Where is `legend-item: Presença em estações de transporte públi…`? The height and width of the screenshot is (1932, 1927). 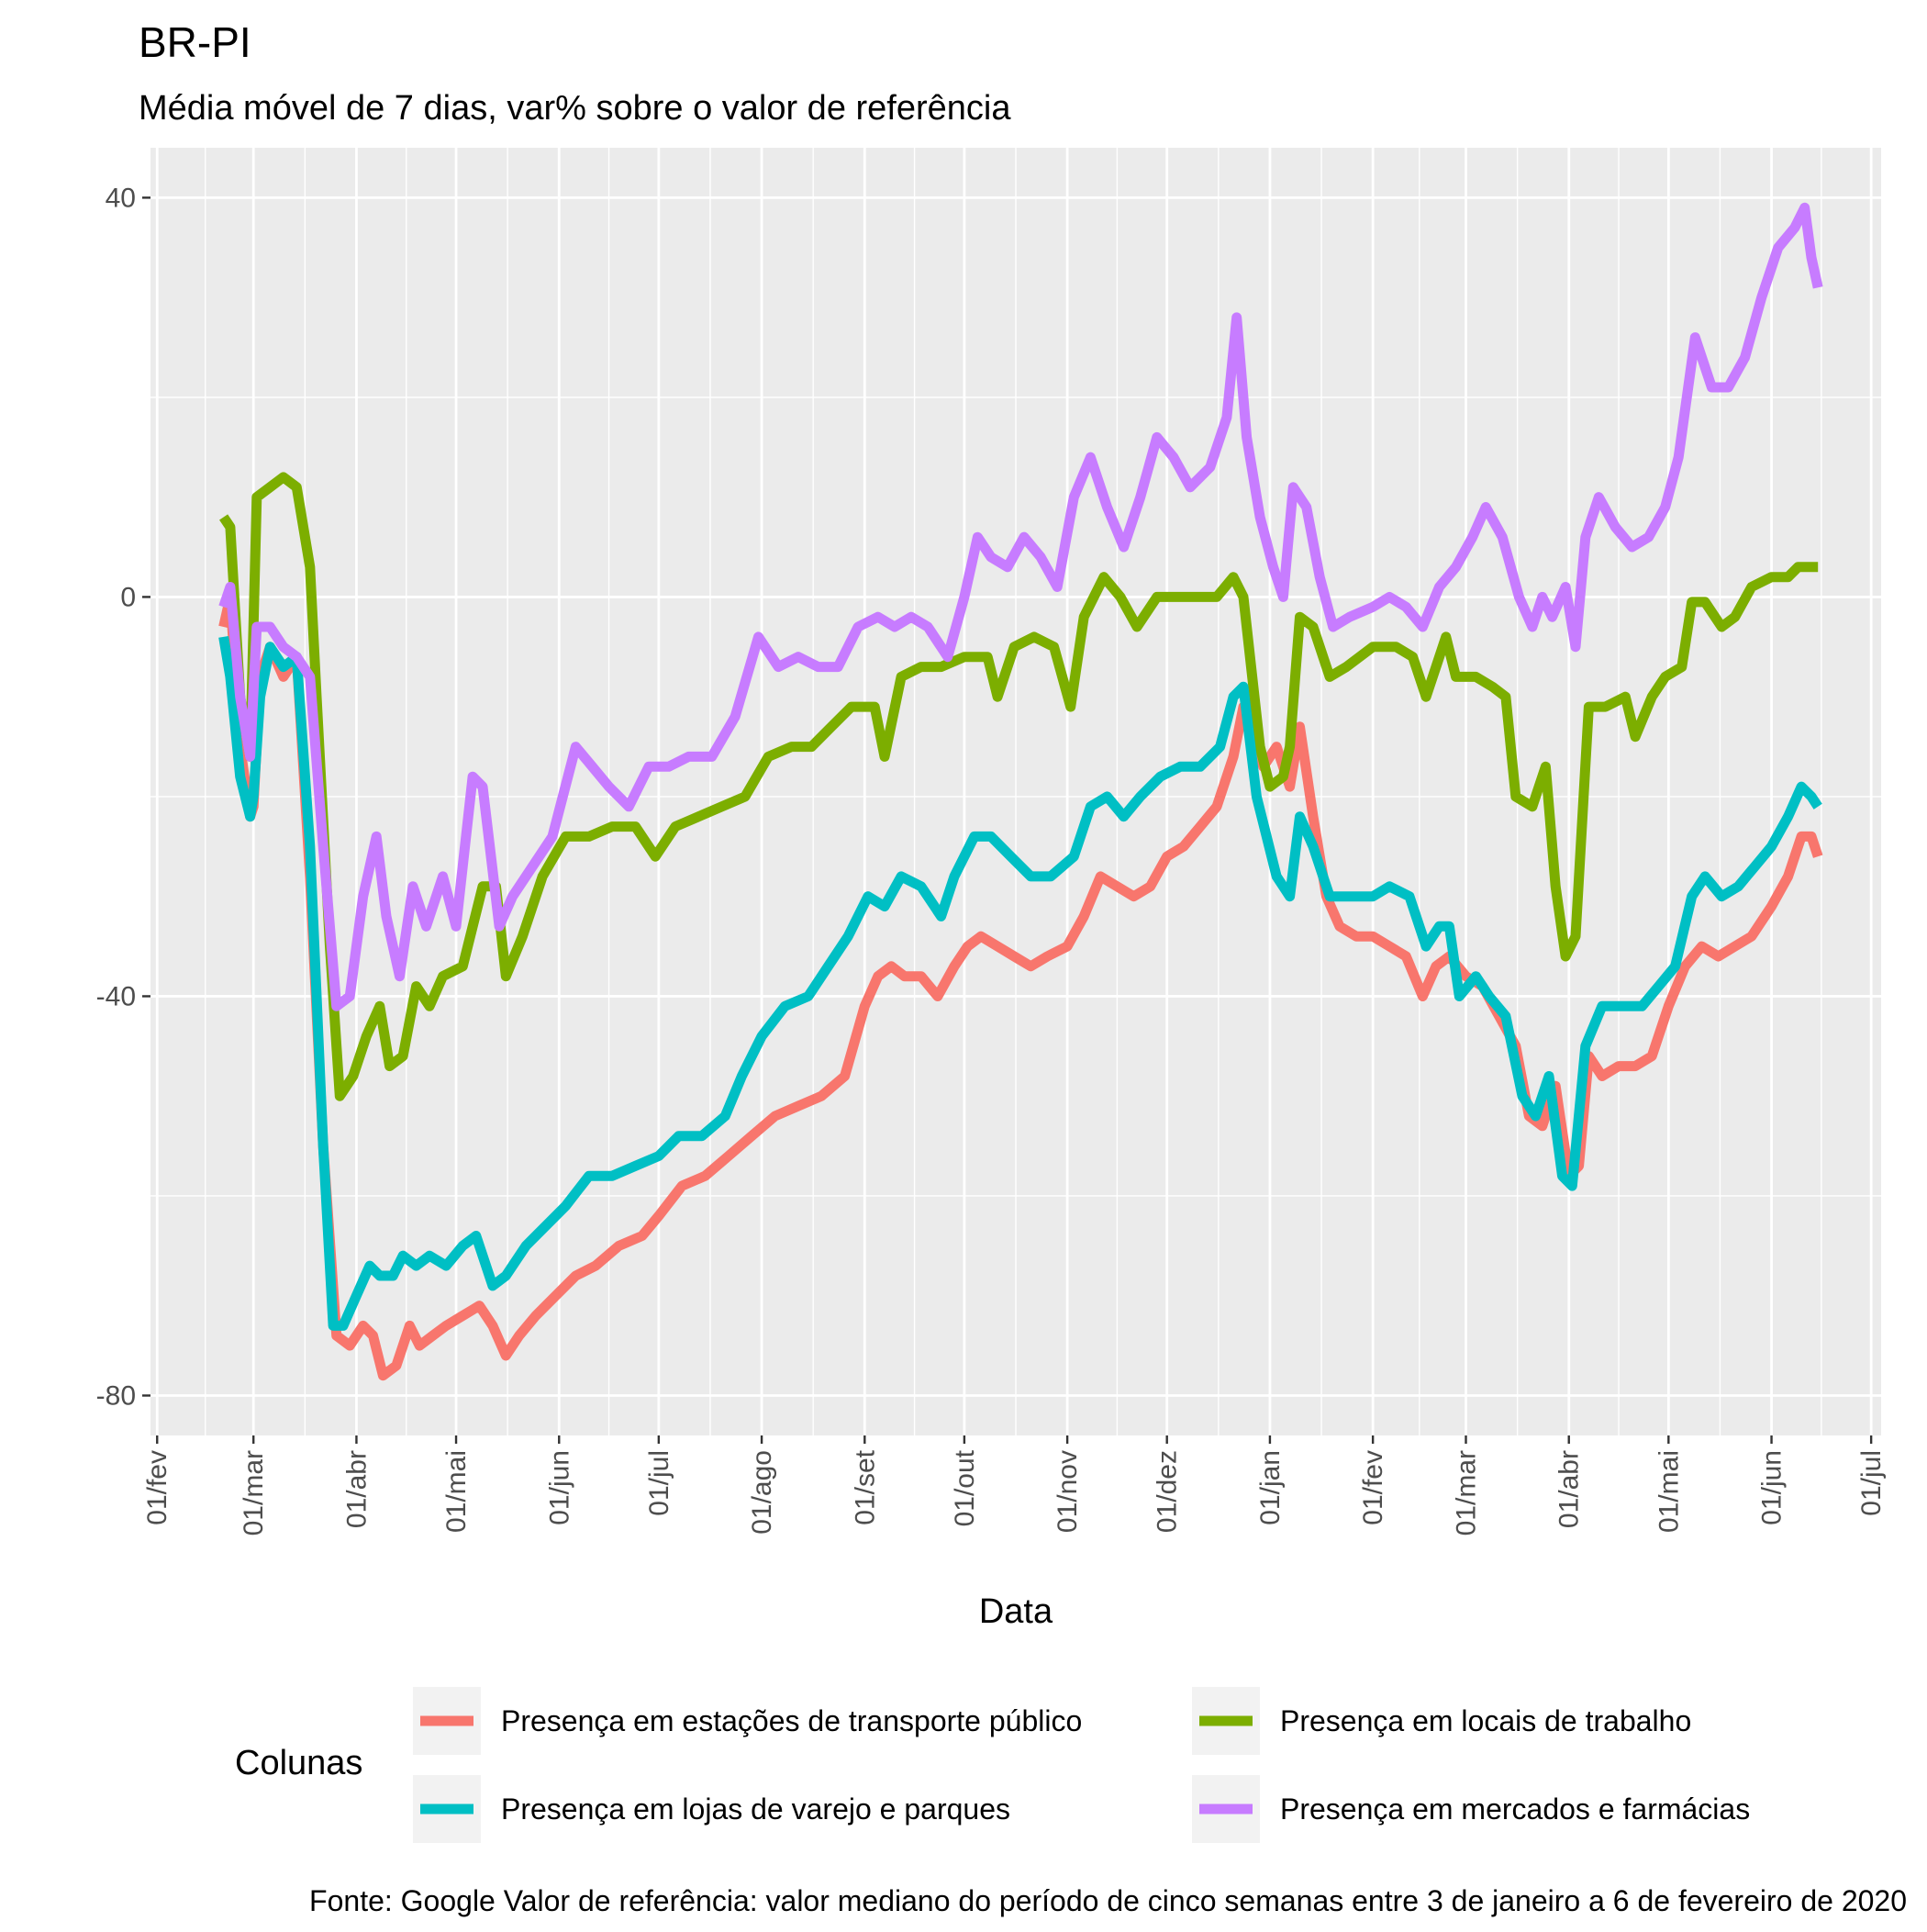 legend-item: Presença em estações de transporte públi… is located at coordinates (747, 1721).